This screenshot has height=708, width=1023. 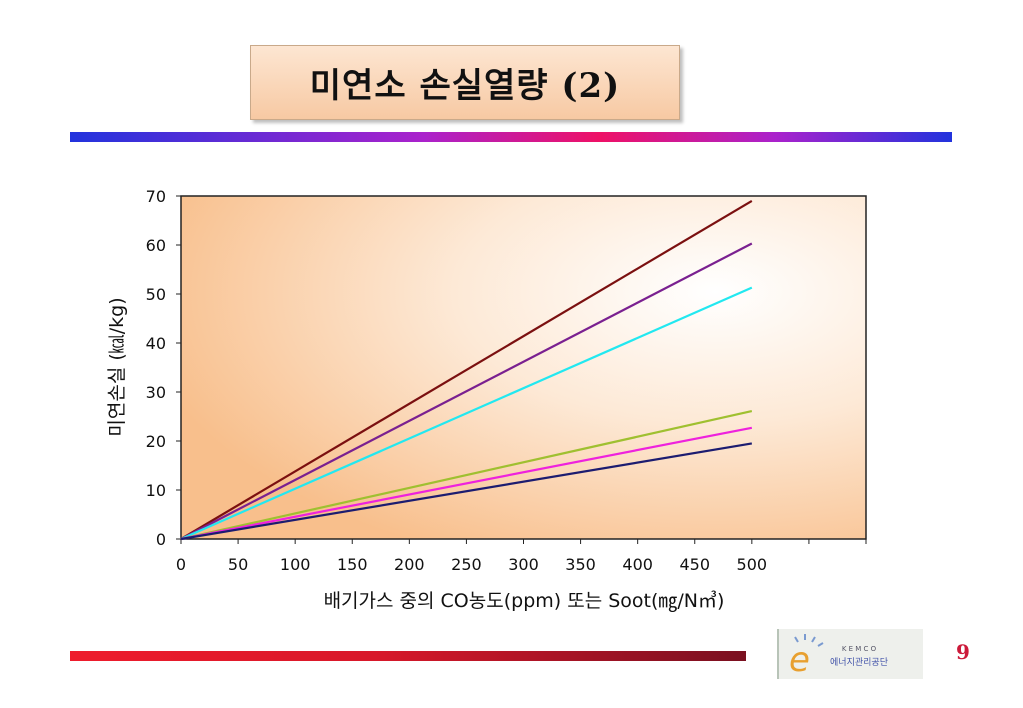 What do you see at coordinates (161, 539) in the screenshot?
I see `y-tick-label: 0` at bounding box center [161, 539].